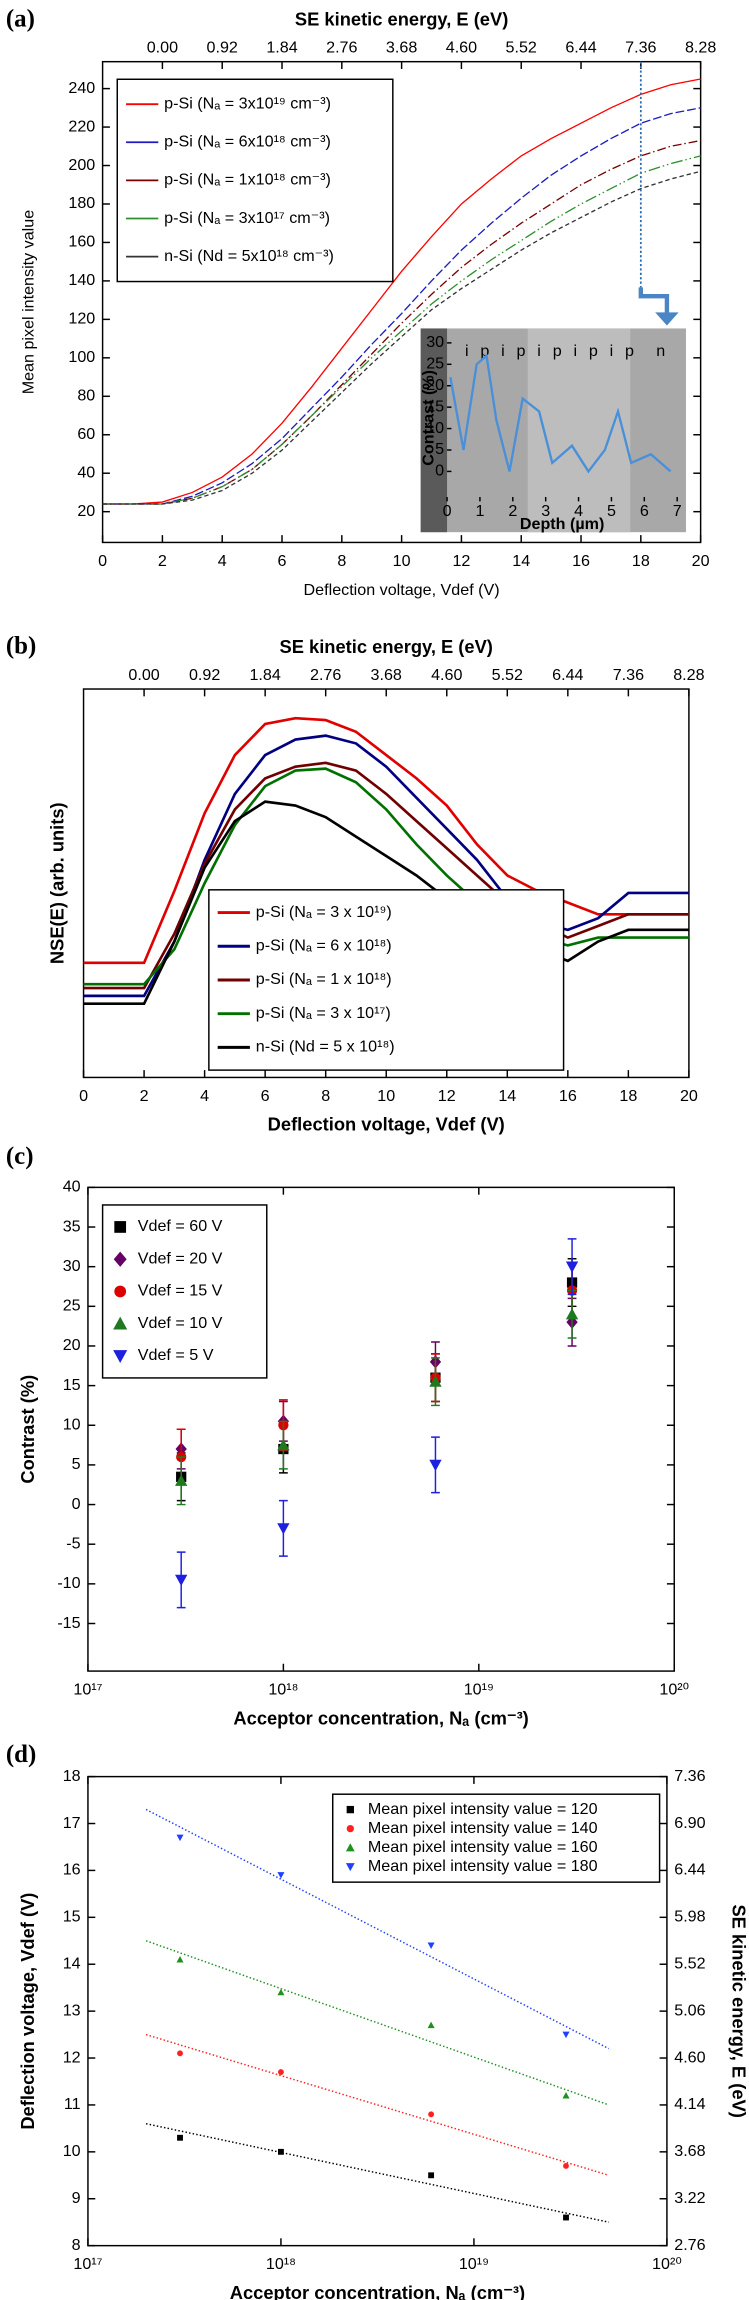 The image size is (749, 2300). What do you see at coordinates (689, 2057) in the screenshot?
I see `y2-tick-label: 4.60` at bounding box center [689, 2057].